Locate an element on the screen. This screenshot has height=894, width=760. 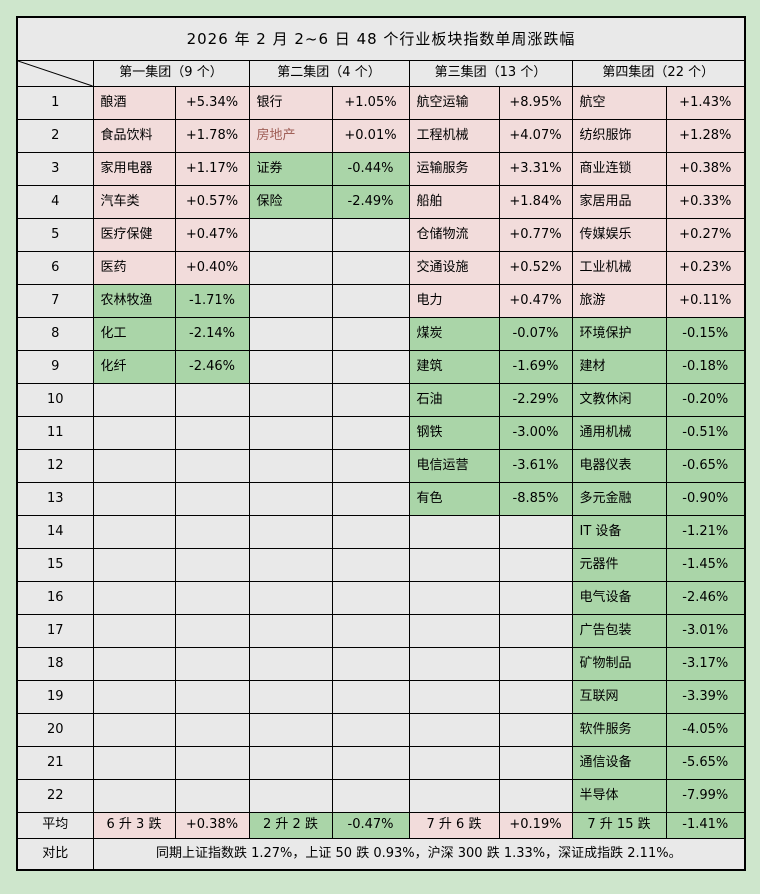
average-runs-cell: 2 升 2 跌 is located at coordinates (290, 825).